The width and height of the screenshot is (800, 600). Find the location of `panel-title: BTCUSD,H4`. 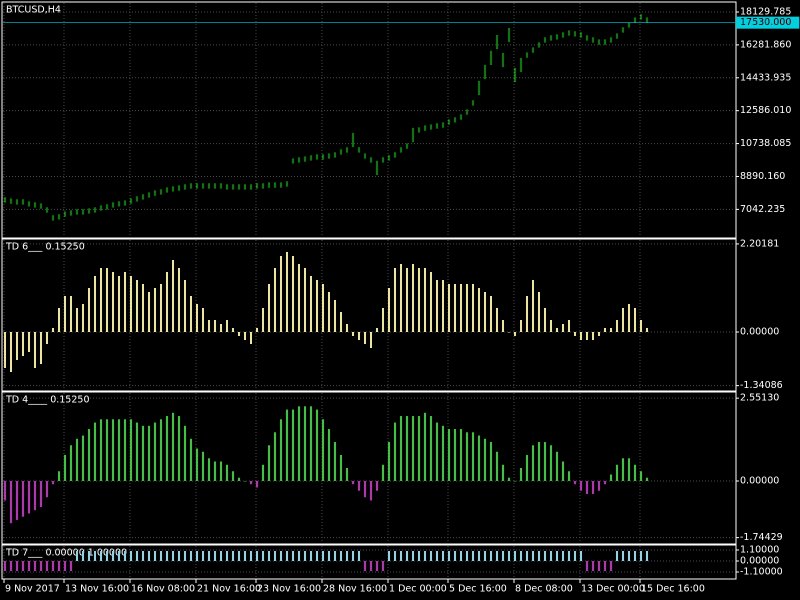

panel-title: BTCUSD,H4 is located at coordinates (33, 10).